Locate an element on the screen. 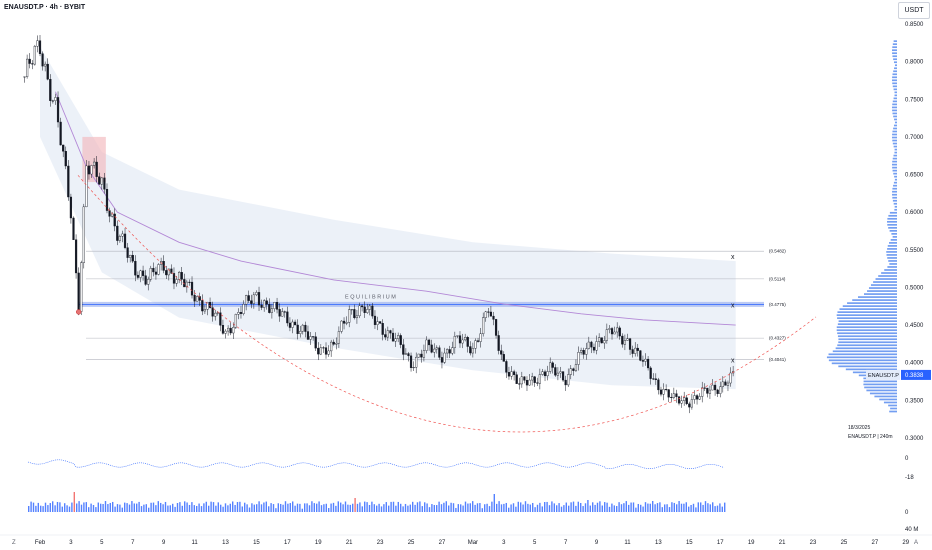 The image size is (932, 550). price-badge-label: 0.3838 is located at coordinates (914, 376).